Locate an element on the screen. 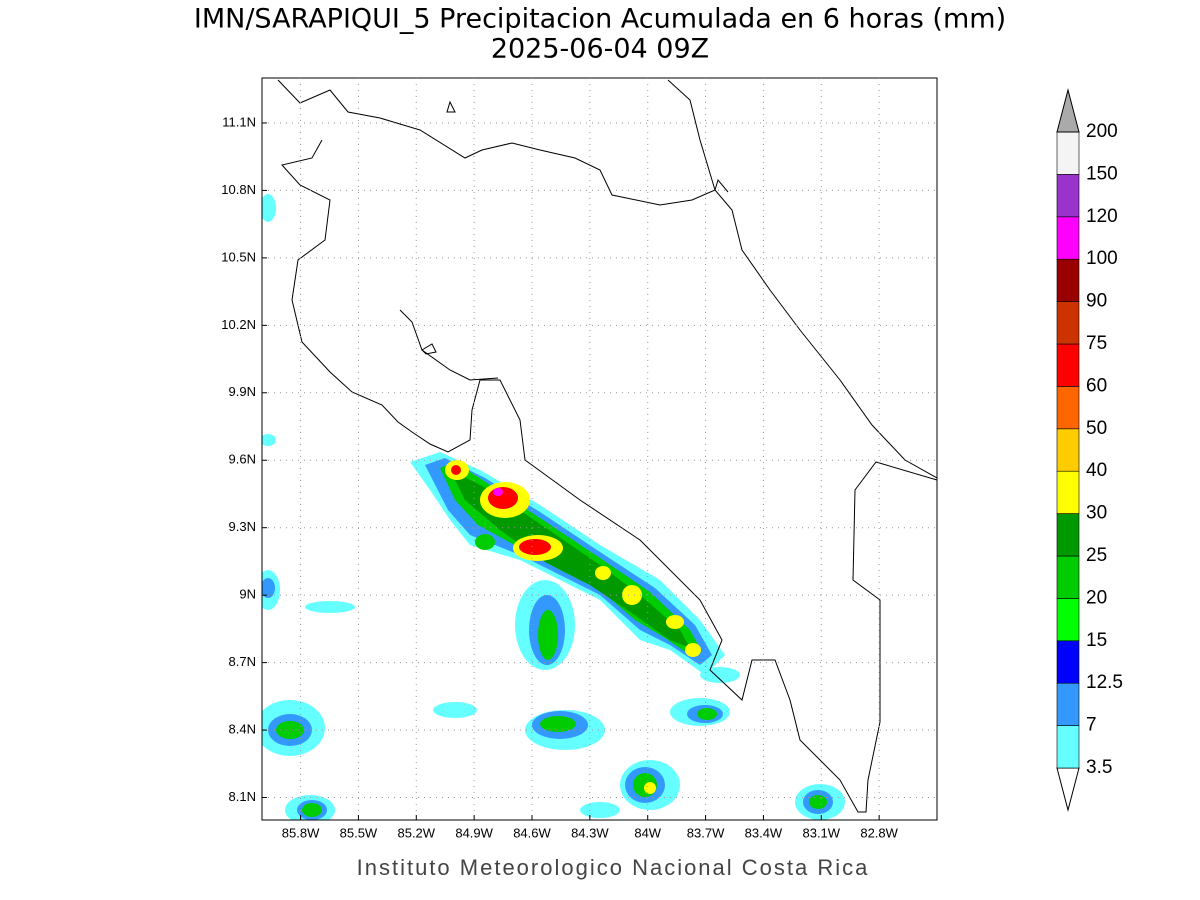  lon-tick-label: 84W is located at coordinates (647, 832).